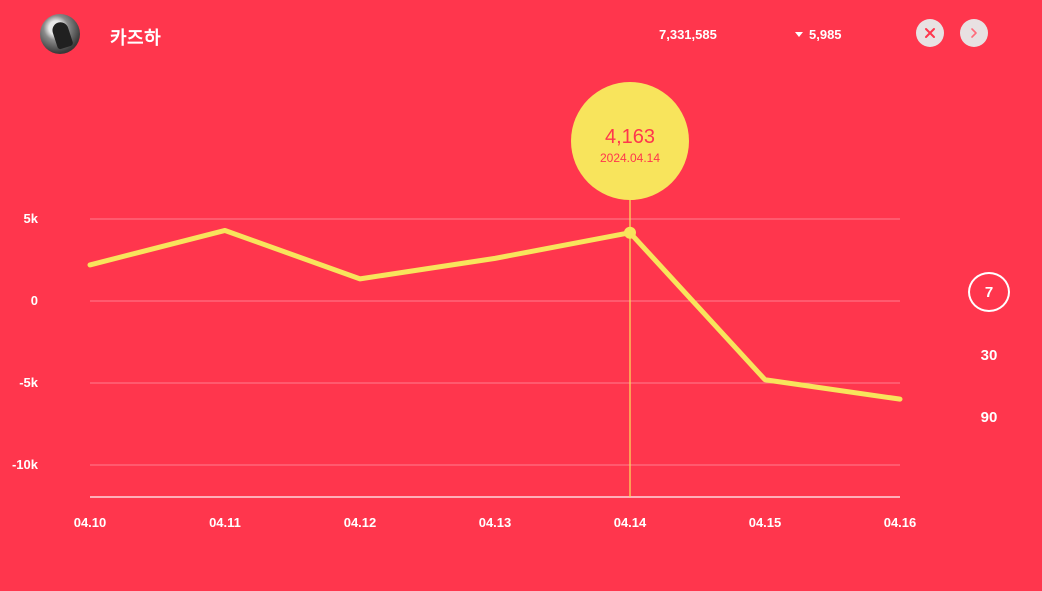 Image resolution: width=1042 pixels, height=591 pixels. I want to click on tooltip-value: 4,163, so click(630, 137).